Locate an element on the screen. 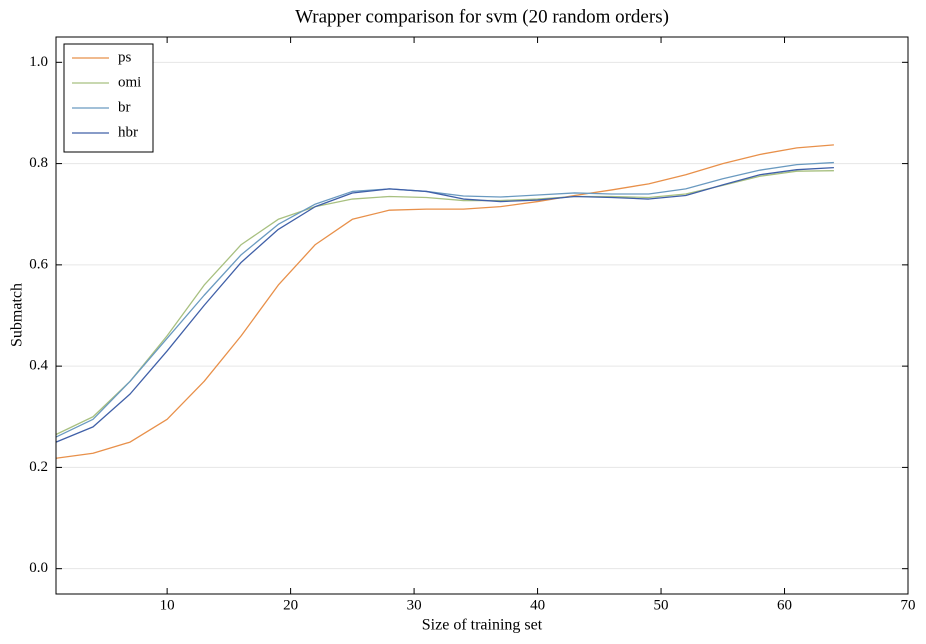 The width and height of the screenshot is (926, 644). legend: ps omi br hbr is located at coordinates (108, 98).